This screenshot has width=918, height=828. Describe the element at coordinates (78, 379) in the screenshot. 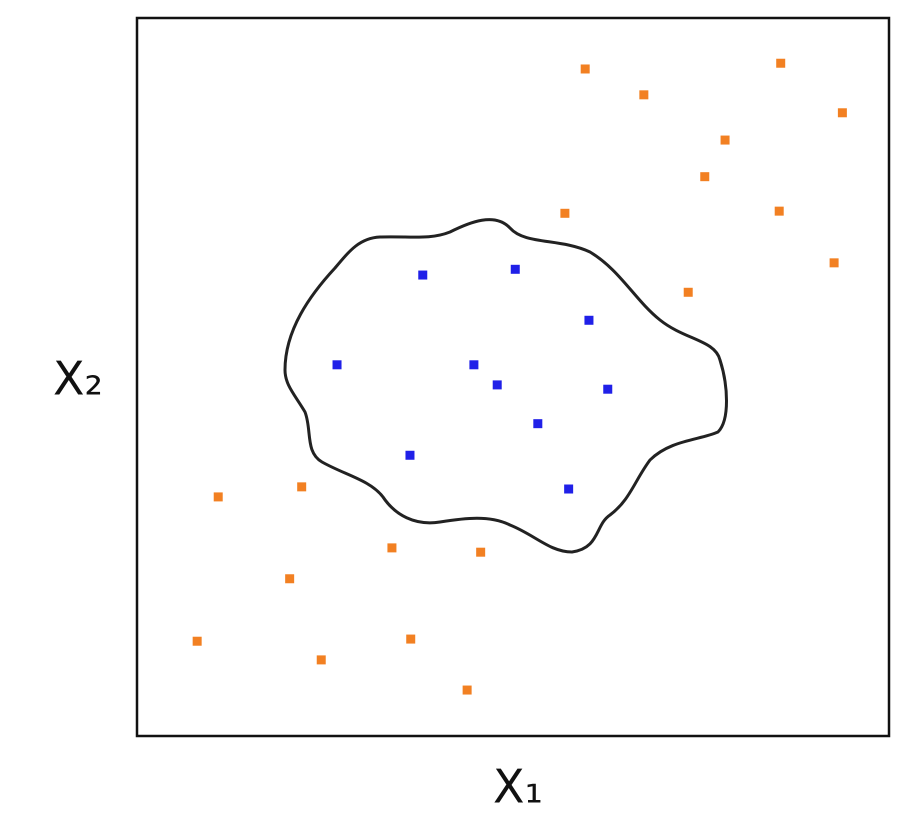

I see `y-axis-label: X₂` at that location.